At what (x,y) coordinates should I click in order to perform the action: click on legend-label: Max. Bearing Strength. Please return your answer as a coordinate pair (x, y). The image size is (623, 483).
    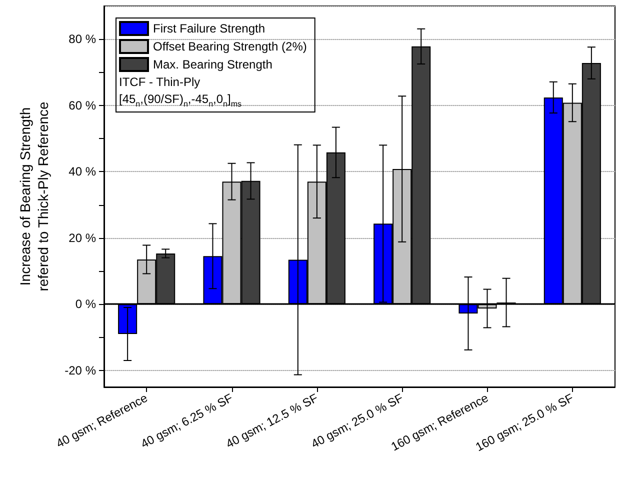
    Looking at the image, I should click on (212, 65).